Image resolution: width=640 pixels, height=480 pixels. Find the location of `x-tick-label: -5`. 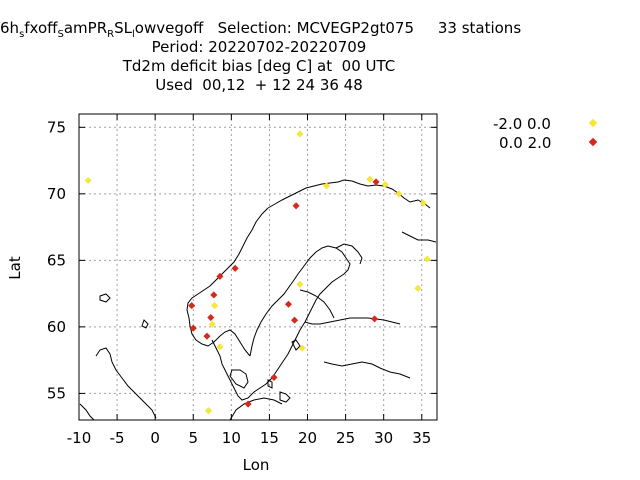

x-tick-label: -5 is located at coordinates (117, 438).